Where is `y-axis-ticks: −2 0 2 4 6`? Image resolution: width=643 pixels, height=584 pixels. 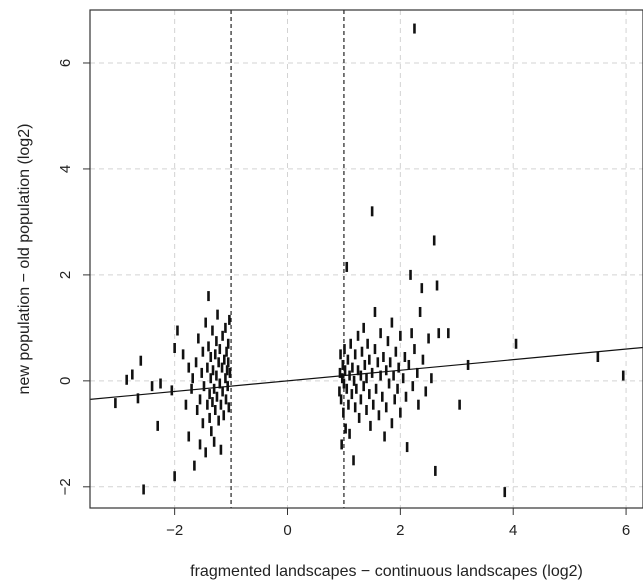
y-axis-ticks: −2 0 2 4 6 is located at coordinates (73, 277).